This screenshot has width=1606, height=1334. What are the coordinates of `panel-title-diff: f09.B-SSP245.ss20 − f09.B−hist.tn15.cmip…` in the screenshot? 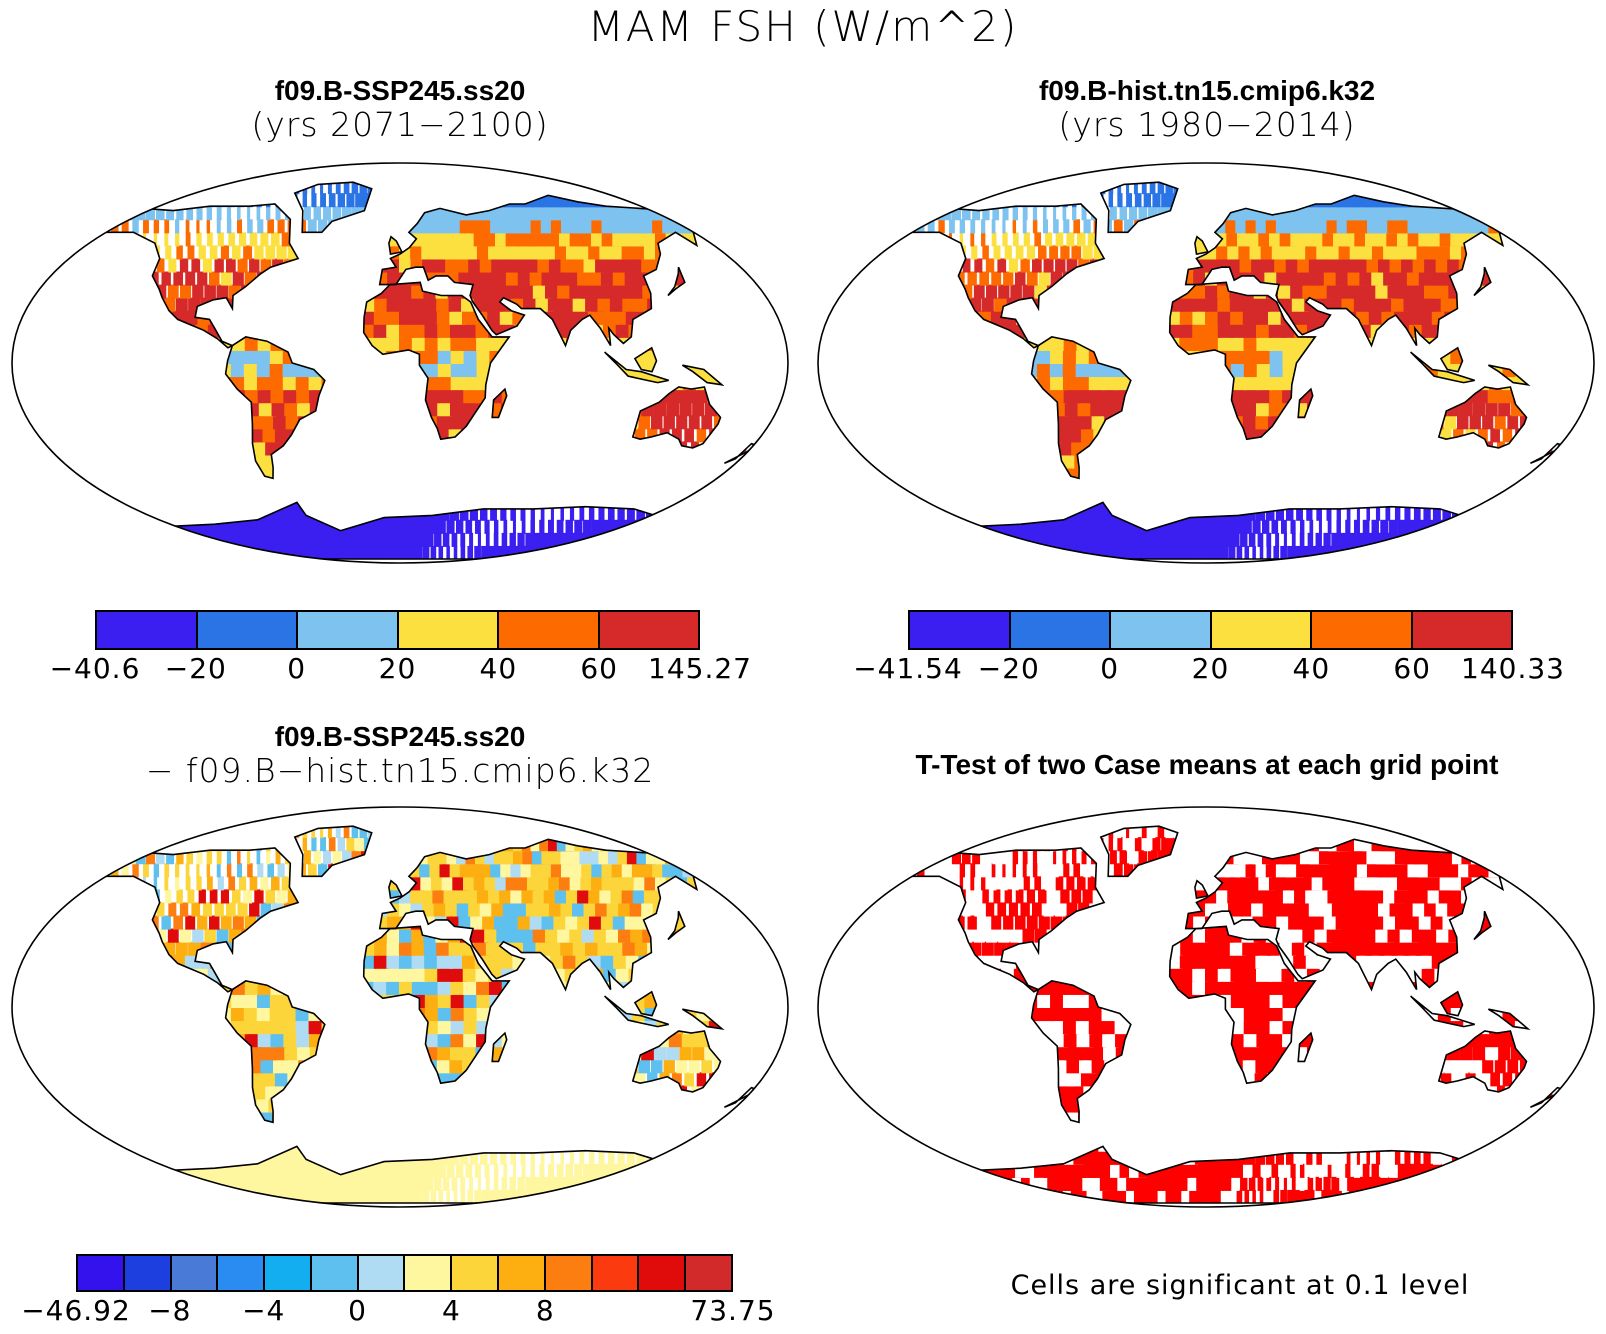 It's located at (400, 754).